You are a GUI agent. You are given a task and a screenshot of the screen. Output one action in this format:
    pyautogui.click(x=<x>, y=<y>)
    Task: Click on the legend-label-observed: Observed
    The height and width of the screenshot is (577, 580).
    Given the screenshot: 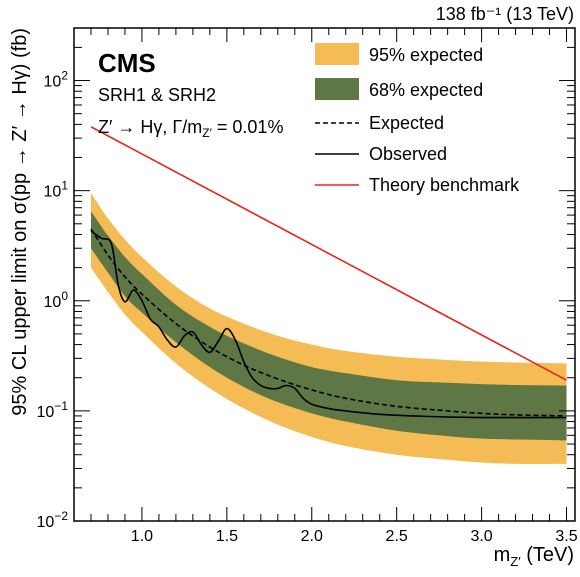 What is the action you would take?
    pyautogui.click(x=408, y=154)
    